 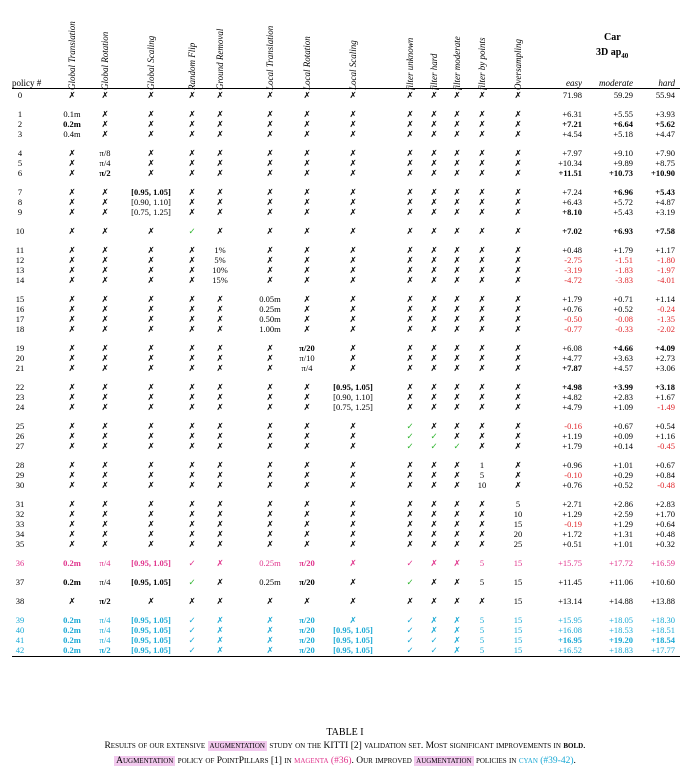 I want to click on table-row: 18 ✗ ✗ ✗ ✗ ✗ 1.00m ✗ ✗ ✗ ✗ ✗ ✗ ✗ -0.77 -0.33 -2.02, so click(x=345, y=329).